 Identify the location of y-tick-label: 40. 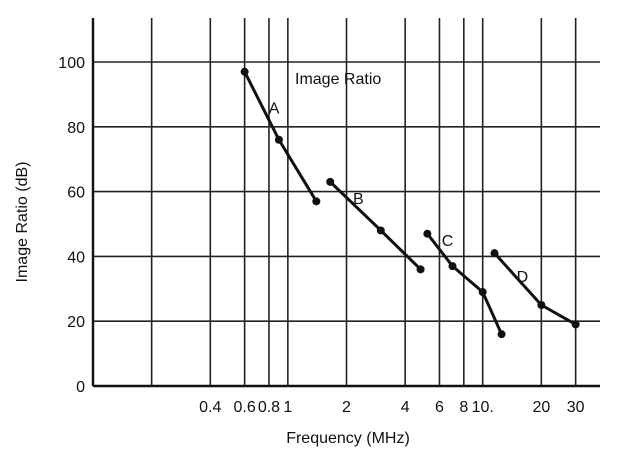
(76, 257).